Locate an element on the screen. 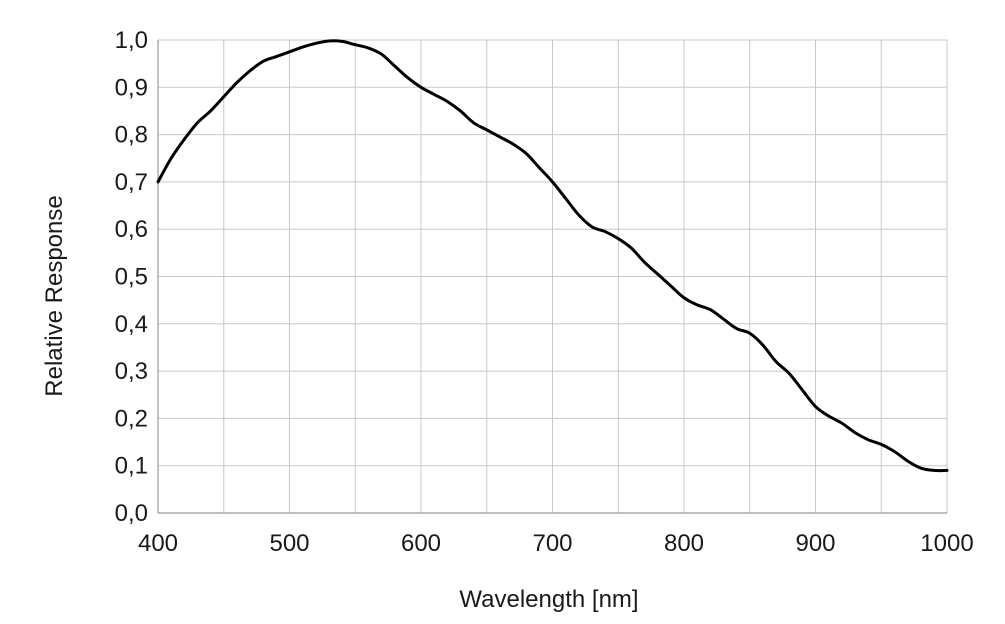 This screenshot has width=1005, height=624. x-axis-title: Wavelength [nm] is located at coordinates (548, 599).